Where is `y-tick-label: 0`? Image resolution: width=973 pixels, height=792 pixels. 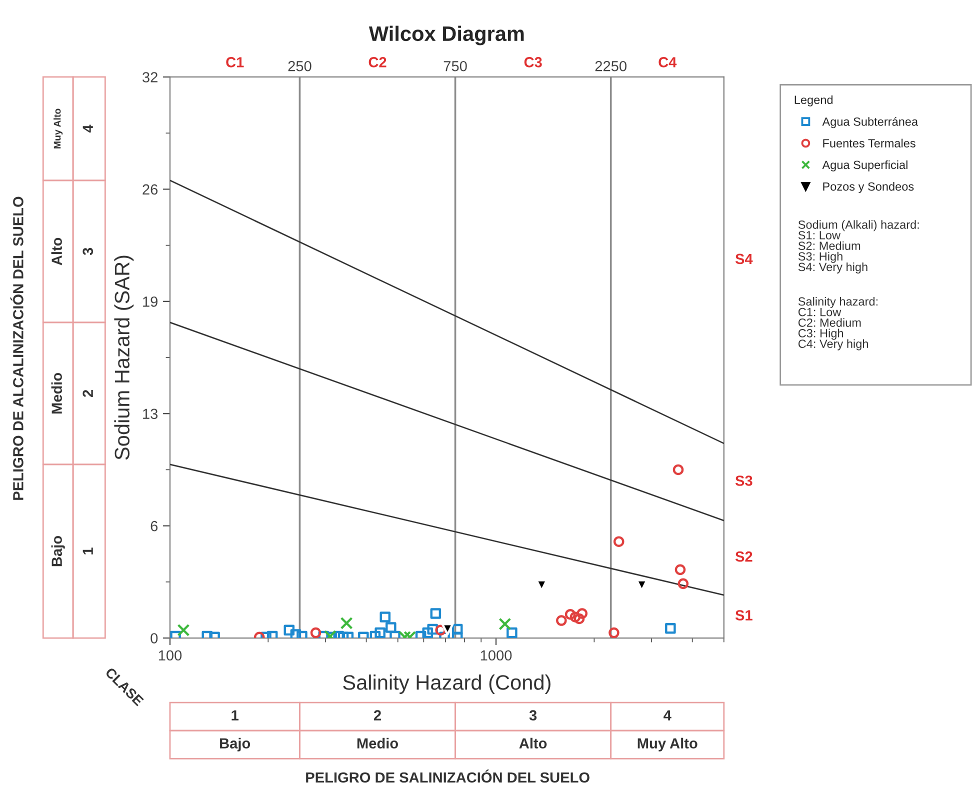 y-tick-label: 0 is located at coordinates (154, 638).